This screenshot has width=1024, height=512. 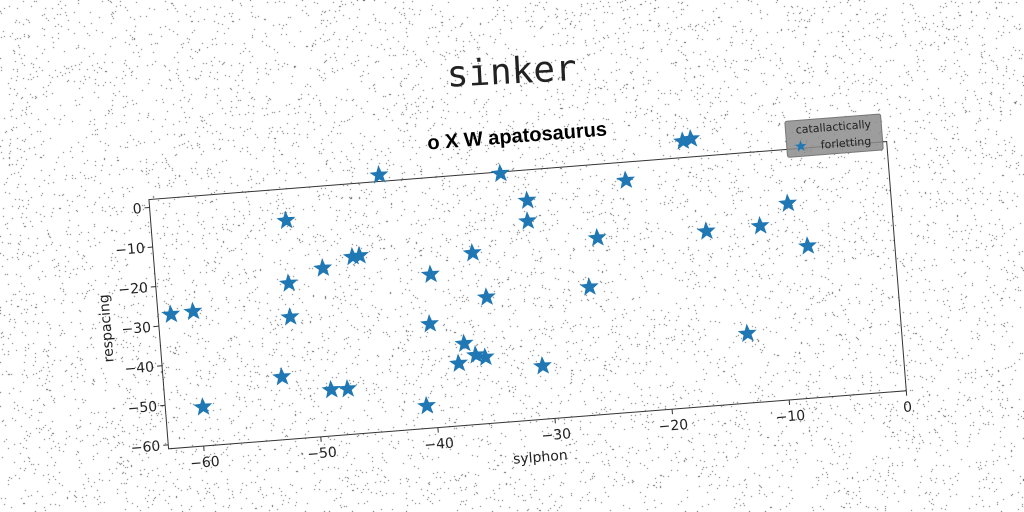 I want to click on x-tick-label: −30, so click(x=556, y=435).